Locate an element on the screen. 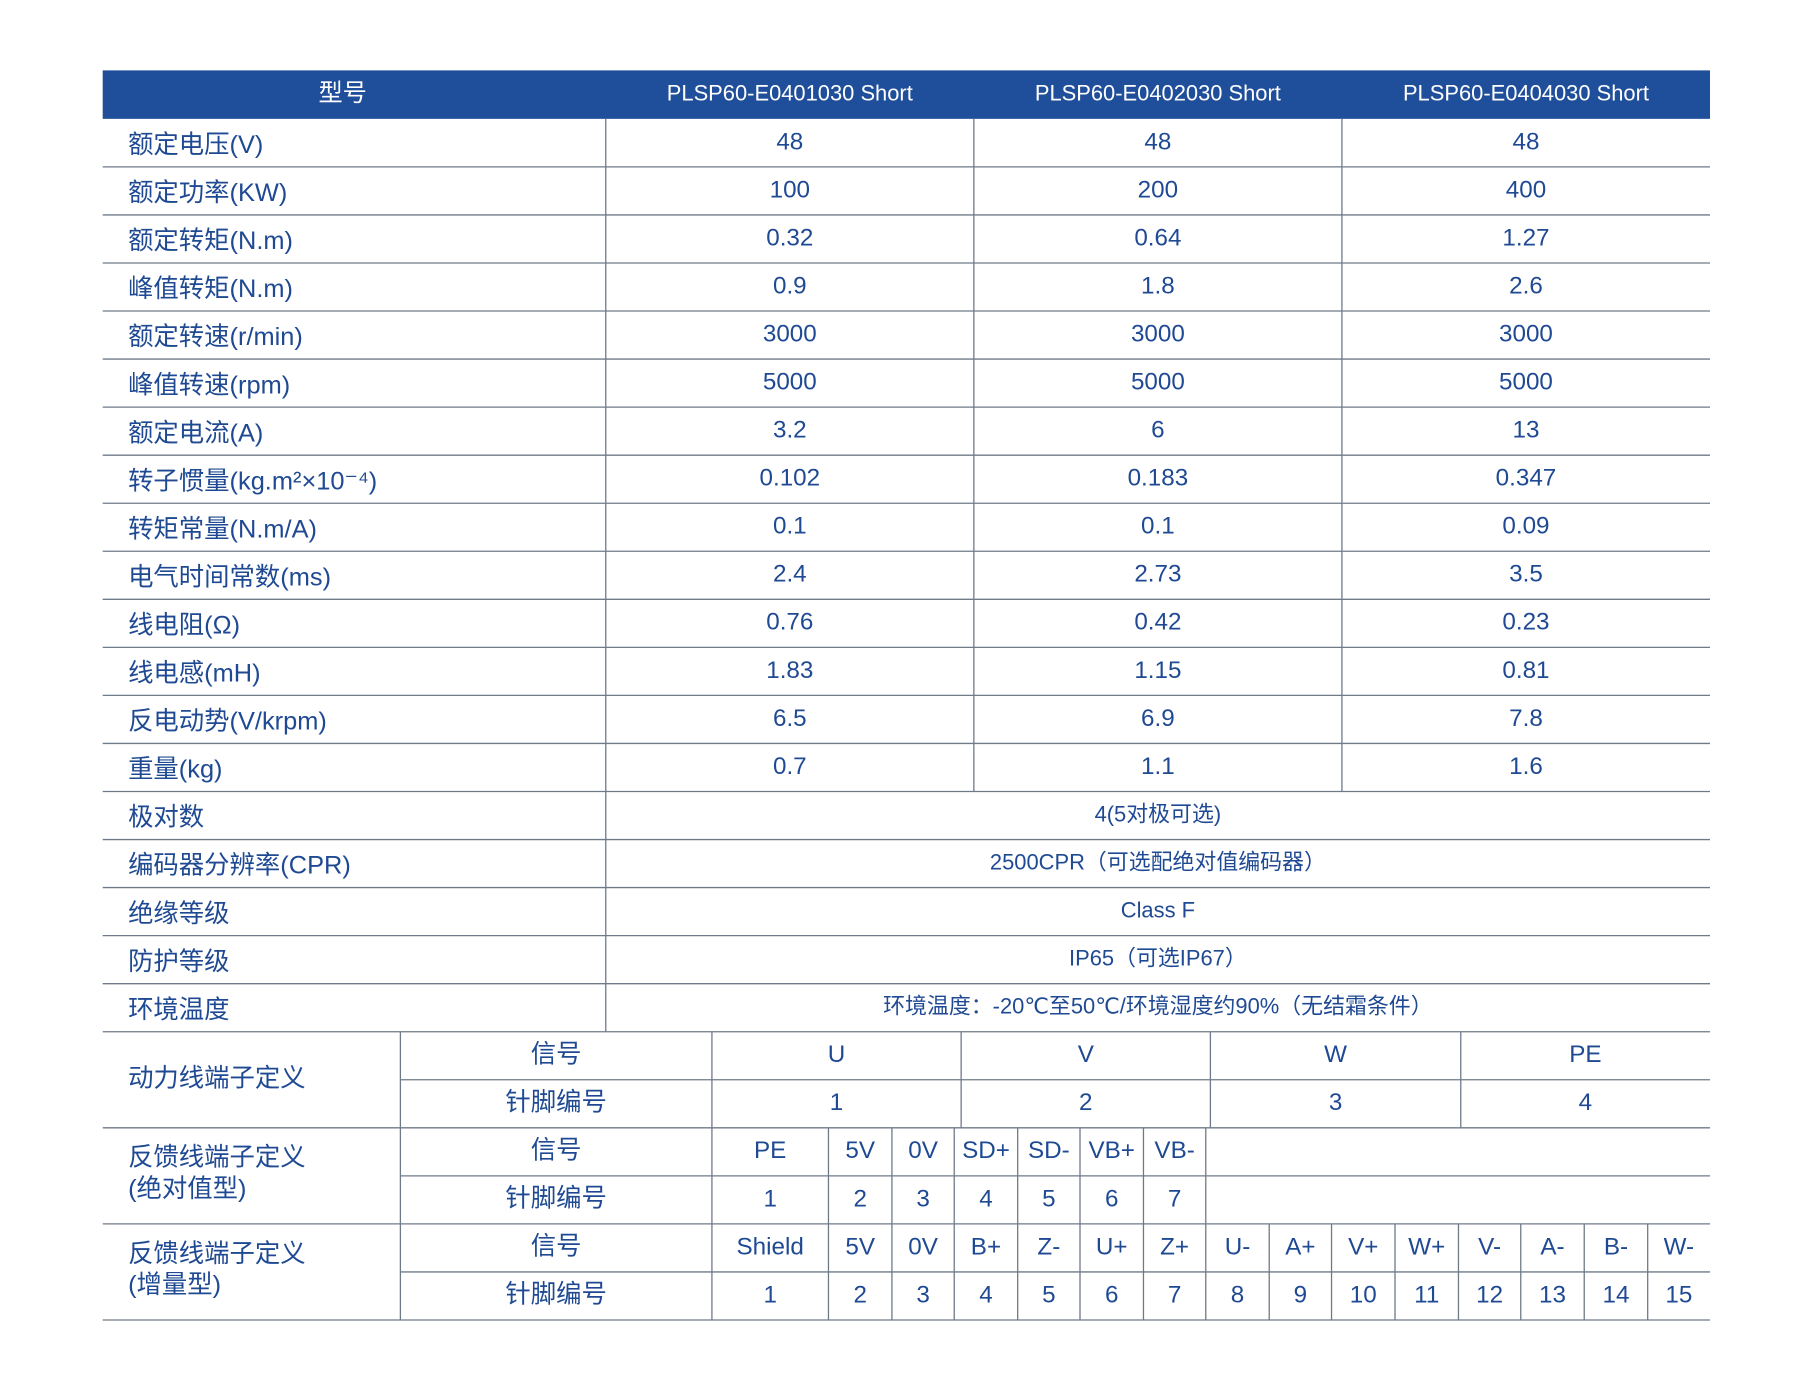 The height and width of the screenshot is (1385, 1800). cell-value: 2.4 is located at coordinates (790, 574).